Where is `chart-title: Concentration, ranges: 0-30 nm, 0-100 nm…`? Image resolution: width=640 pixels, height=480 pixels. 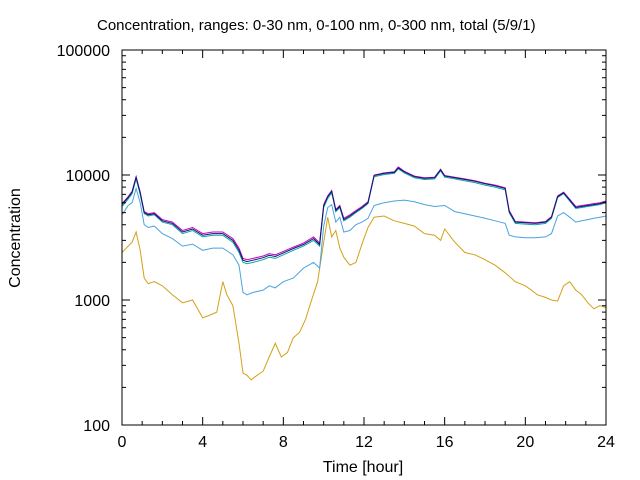
chart-title: Concentration, ranges: 0-30 nm, 0-100 nm… is located at coordinates (316, 25).